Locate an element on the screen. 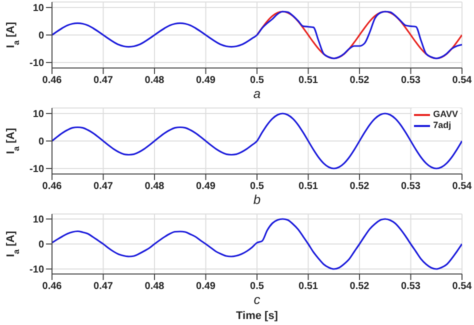 The height and width of the screenshot is (325, 474). x-axis-title: Time [s] is located at coordinates (257, 316).